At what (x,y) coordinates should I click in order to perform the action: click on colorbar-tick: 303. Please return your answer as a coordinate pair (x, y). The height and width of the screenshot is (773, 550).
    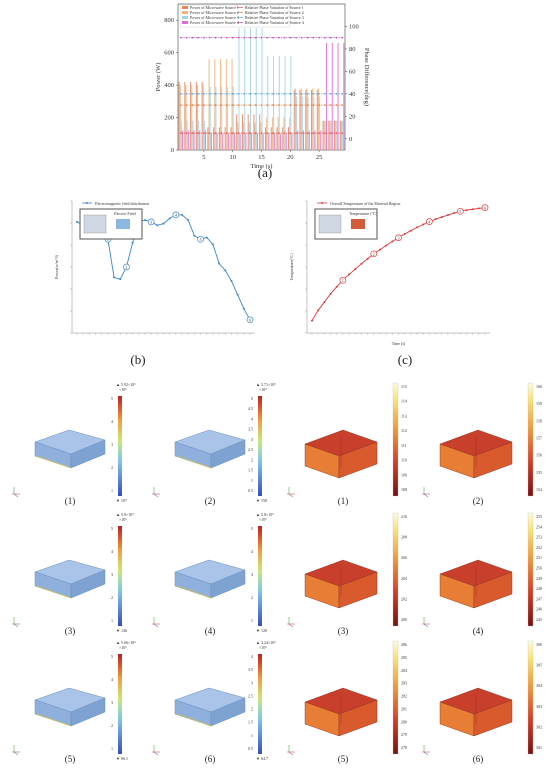
    Looking at the image, I should click on (539, 706).